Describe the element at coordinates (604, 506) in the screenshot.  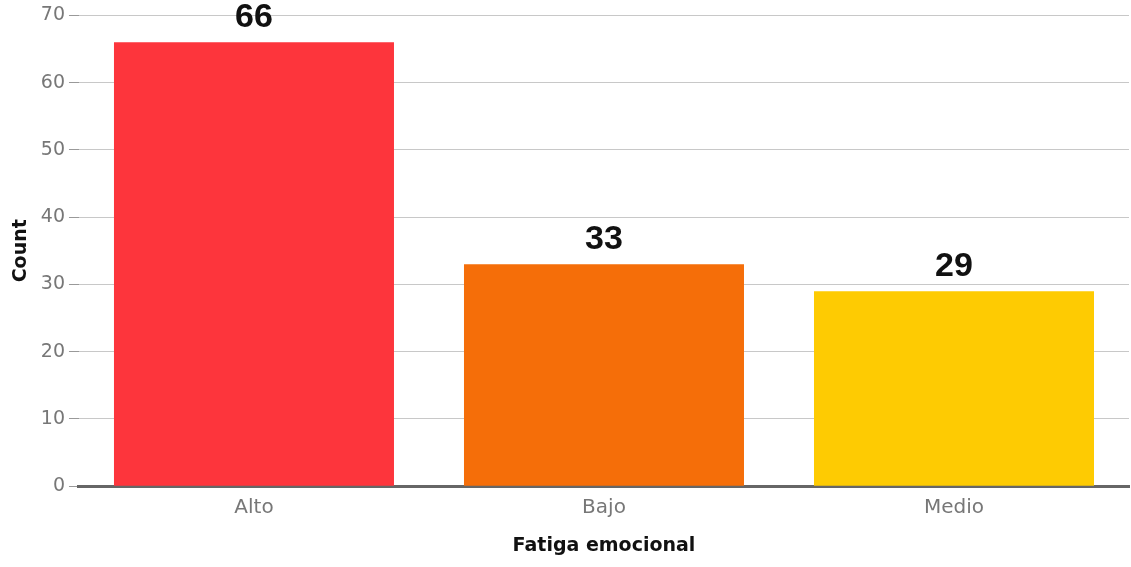
I see `x-tick-label: Bajo` at that location.